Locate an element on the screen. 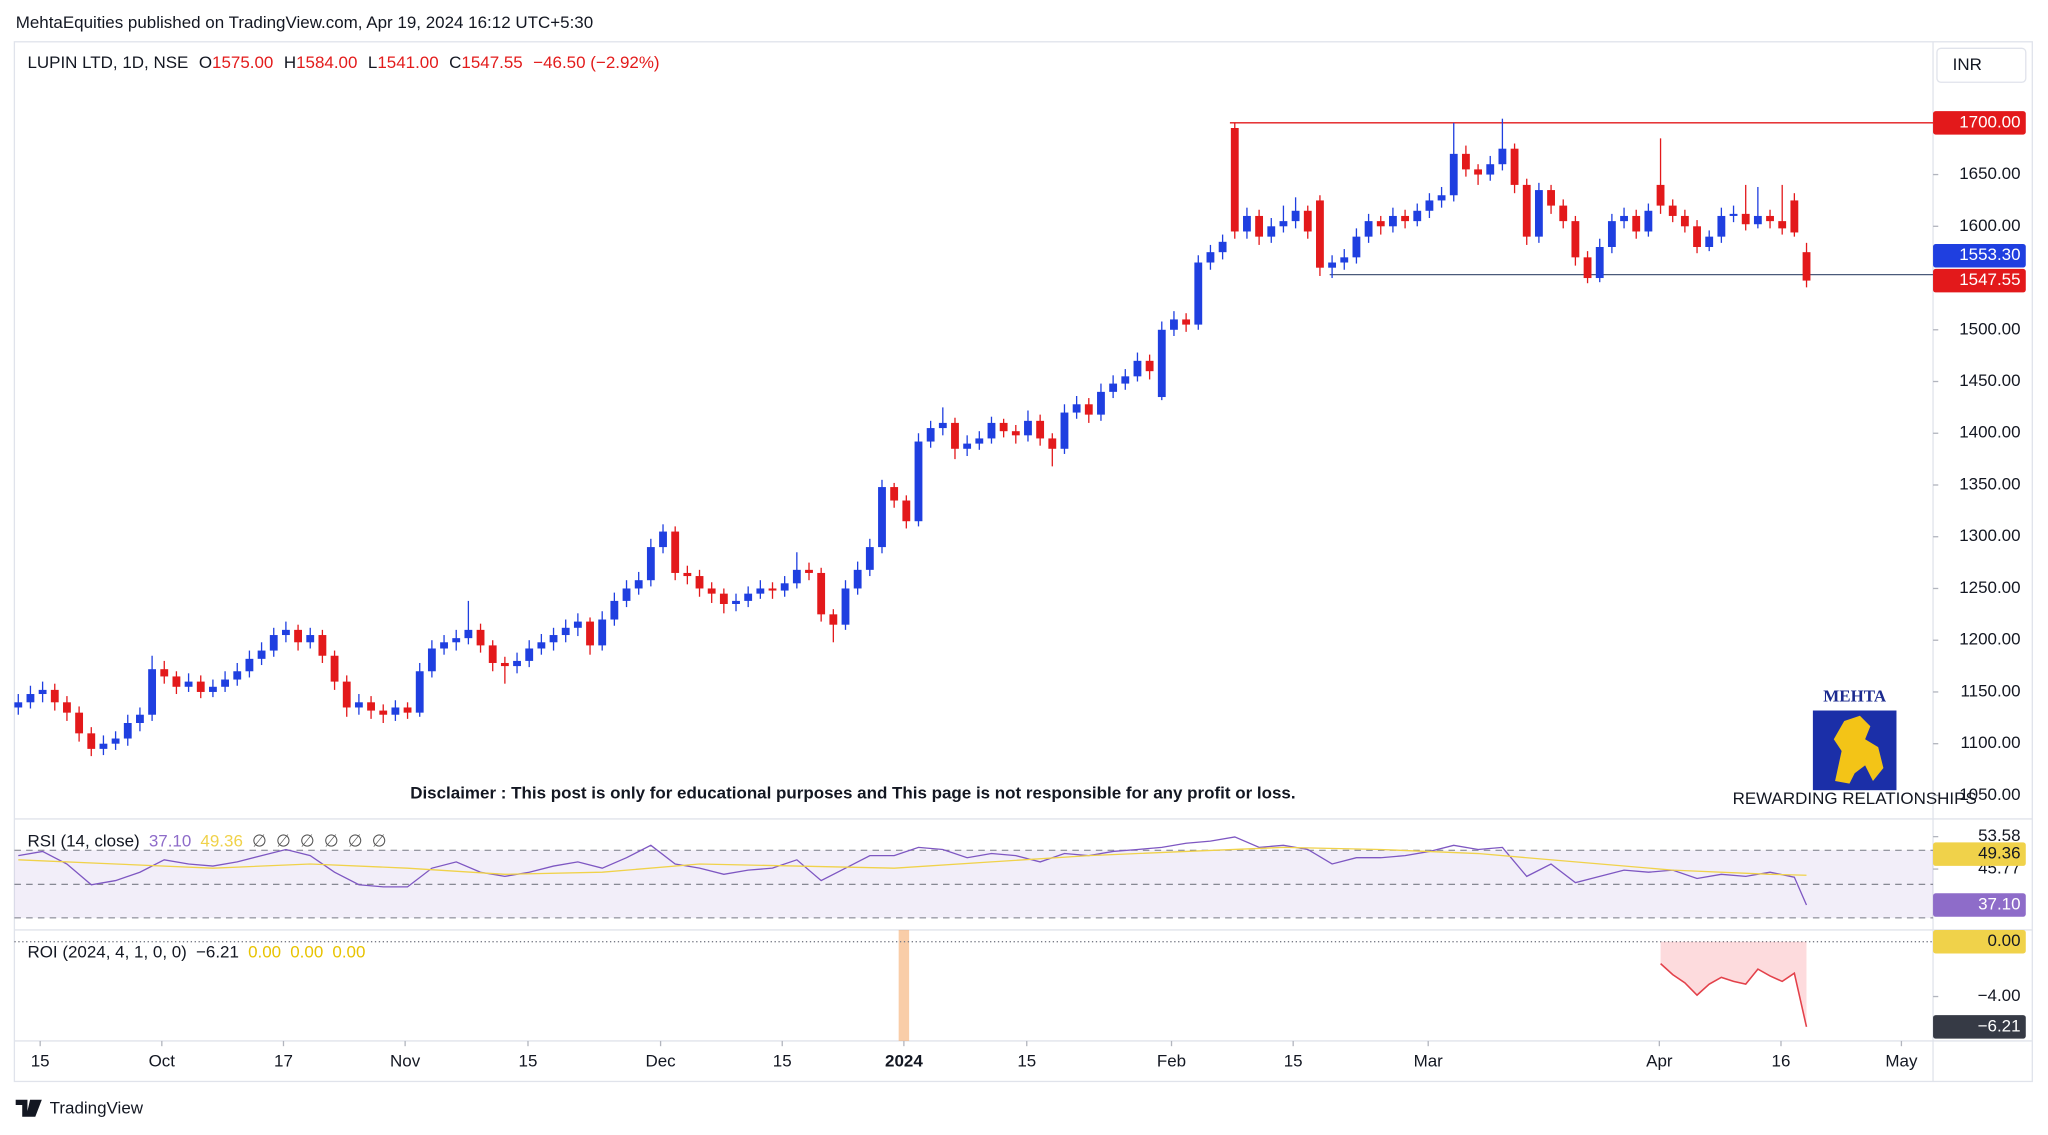  price-label: 1553.30 is located at coordinates (1989, 254).